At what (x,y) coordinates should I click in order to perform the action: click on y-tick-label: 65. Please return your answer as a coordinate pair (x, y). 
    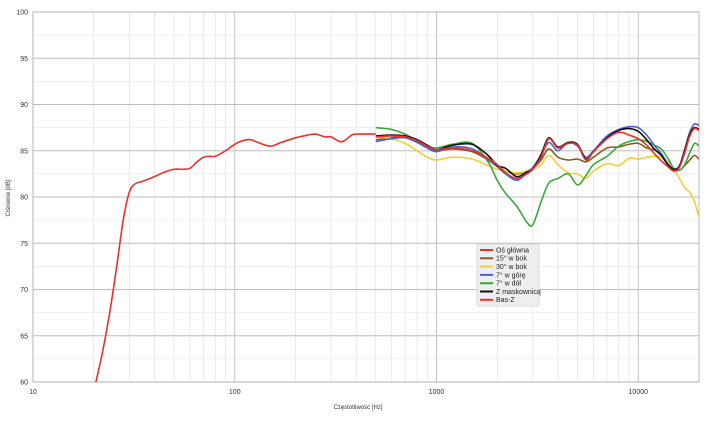
    Looking at the image, I should click on (24, 336).